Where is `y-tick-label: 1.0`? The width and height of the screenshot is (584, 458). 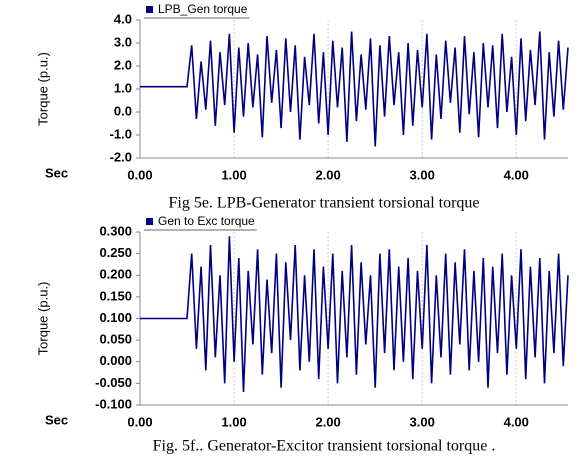
y-tick-label: 1.0 is located at coordinates (123, 87).